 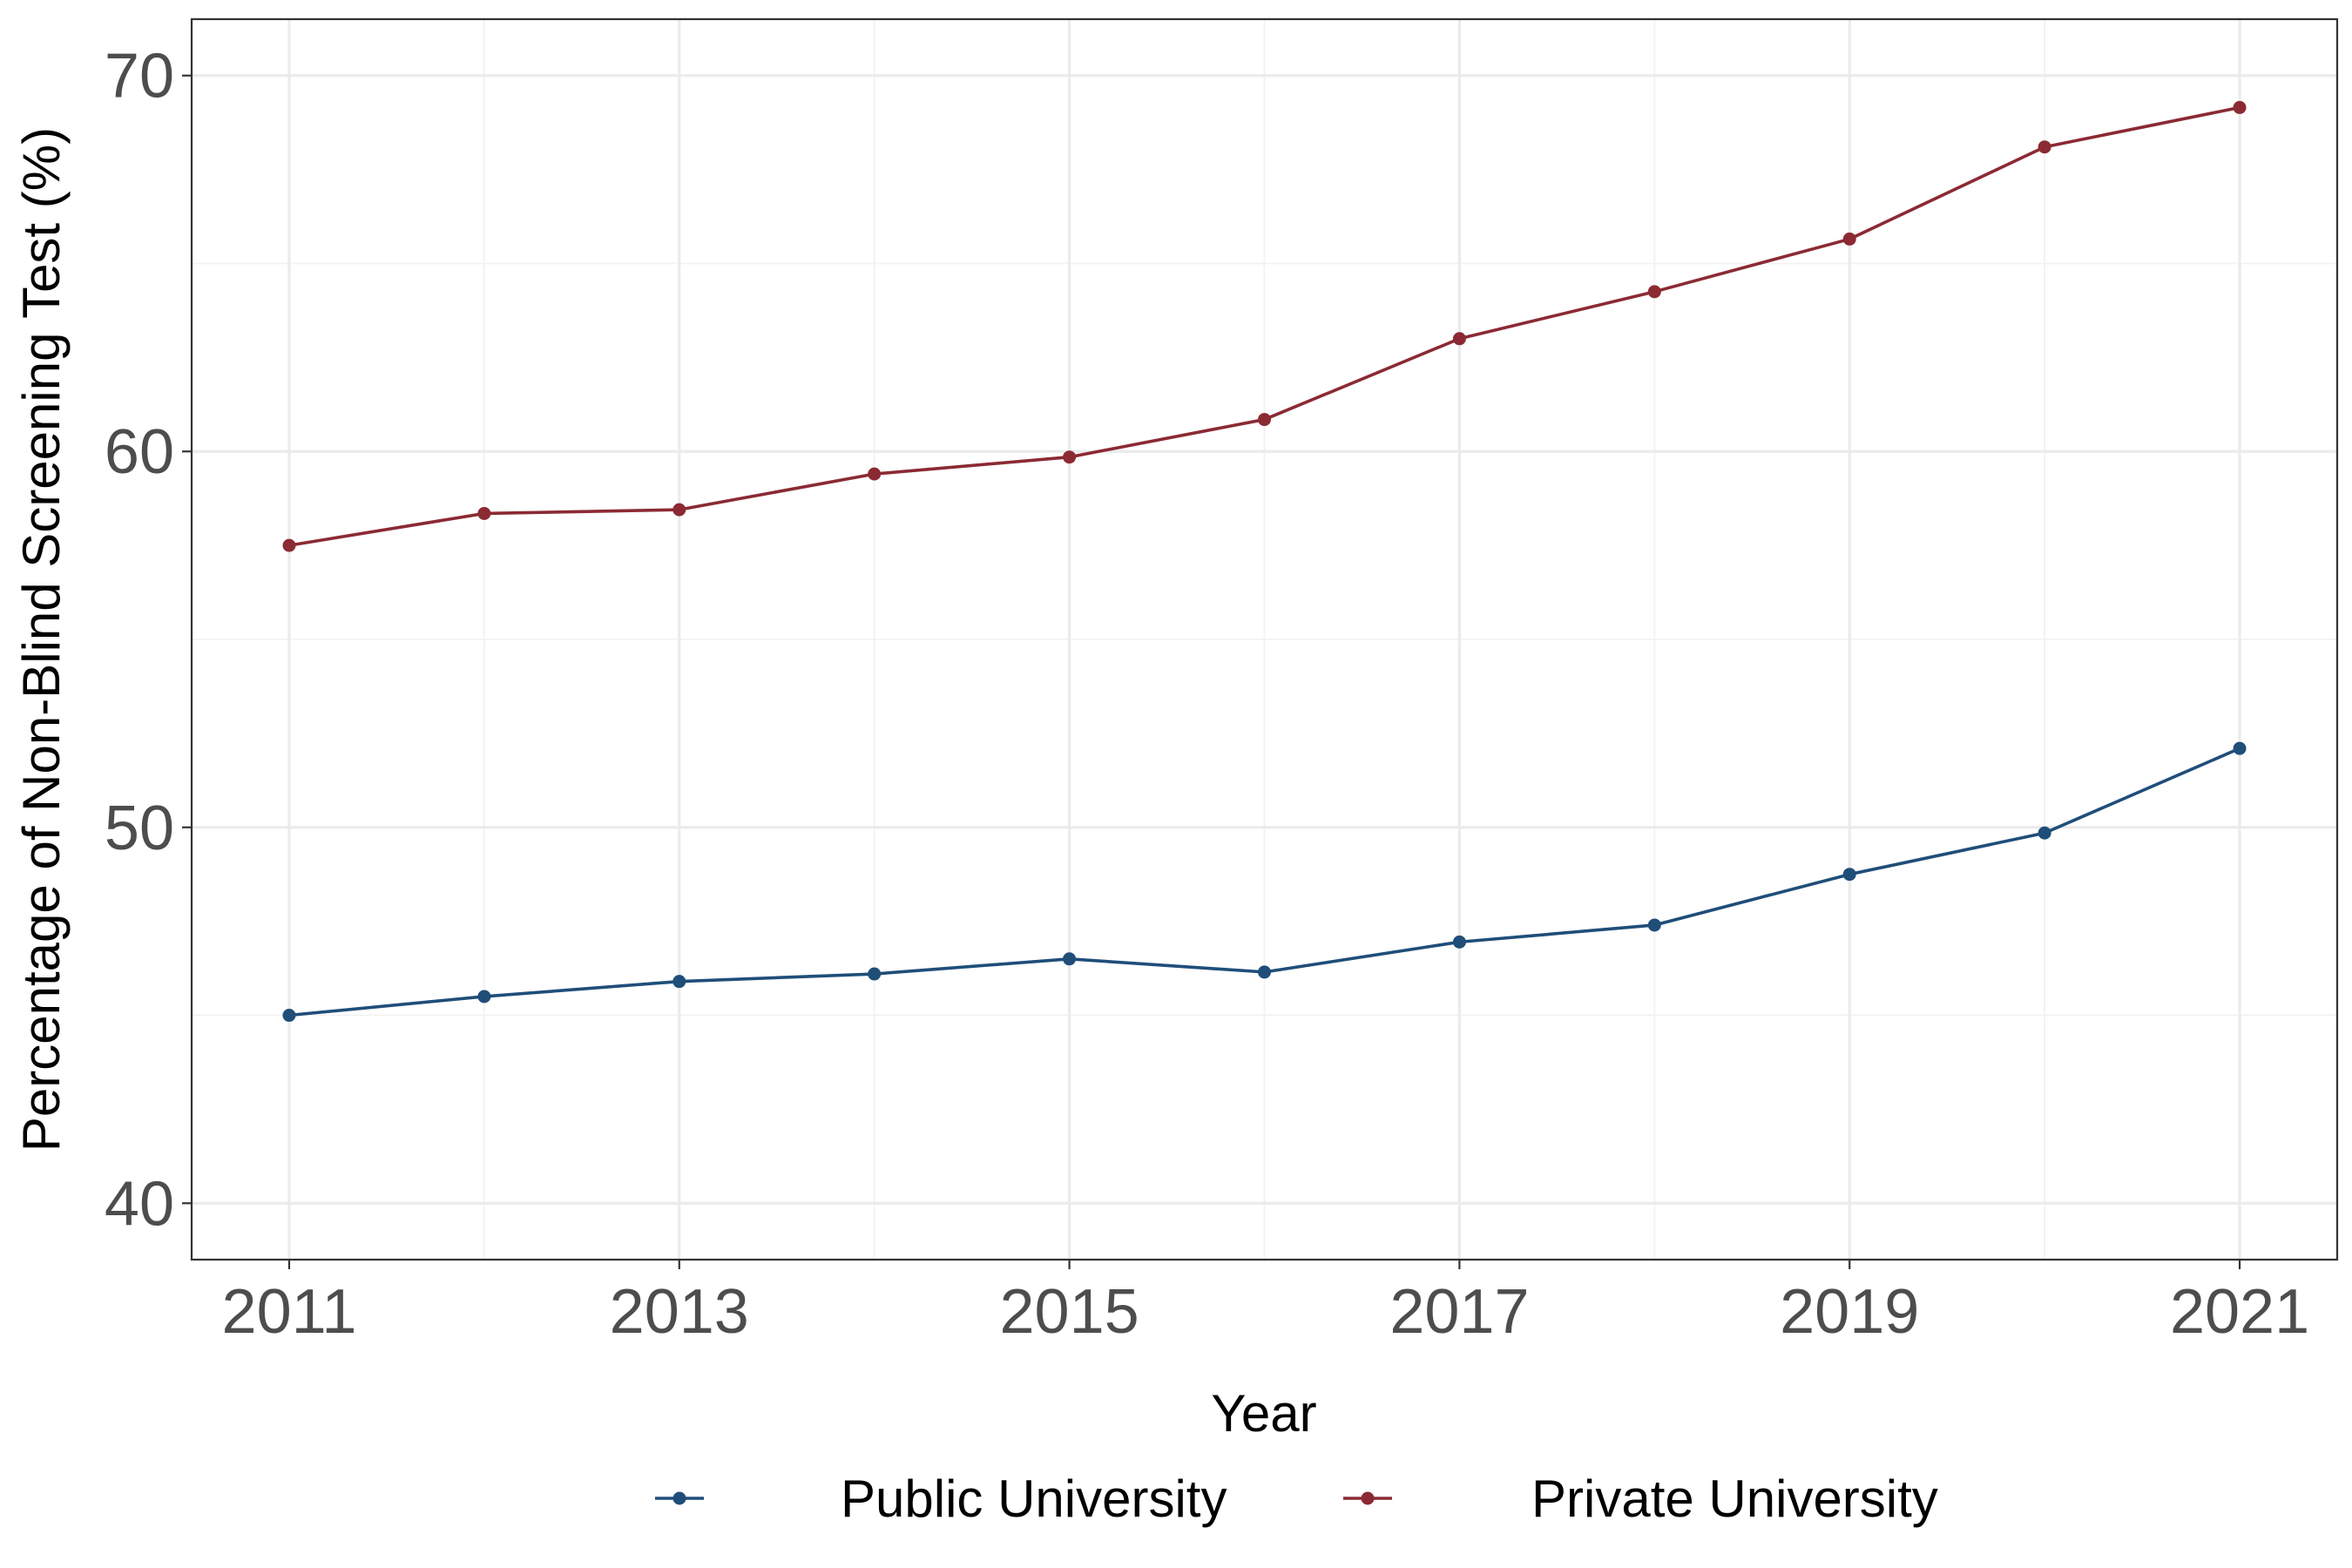 I want to click on y-tick-label: 40, so click(x=139, y=1204).